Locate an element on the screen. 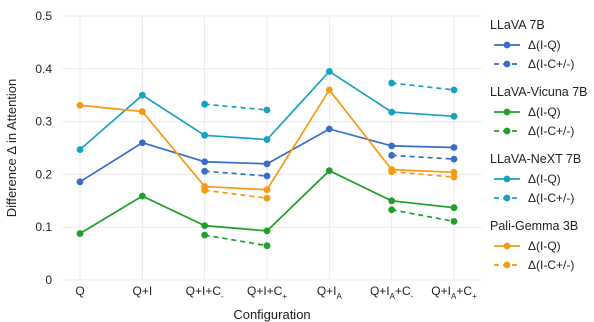 The image size is (594, 322). y-tick-label: 0.1 is located at coordinates (43, 227).